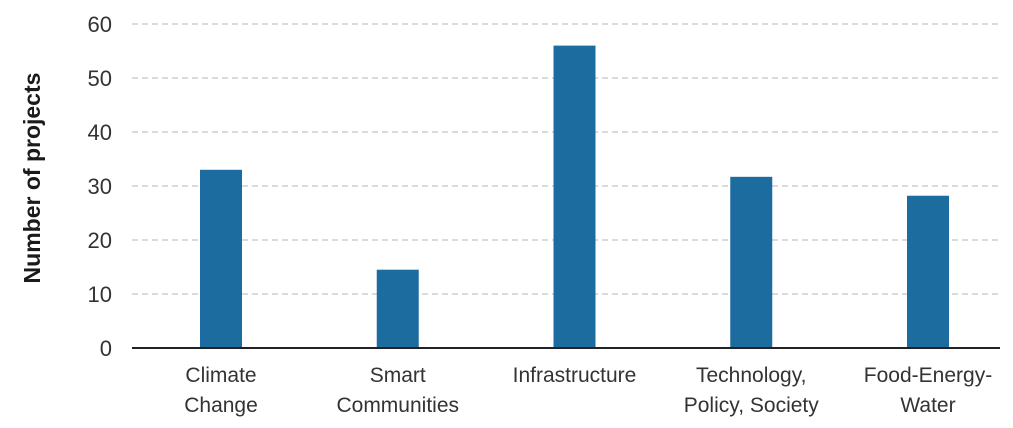  What do you see at coordinates (397, 390) in the screenshot?
I see `x-category-label: Smart Communities` at bounding box center [397, 390].